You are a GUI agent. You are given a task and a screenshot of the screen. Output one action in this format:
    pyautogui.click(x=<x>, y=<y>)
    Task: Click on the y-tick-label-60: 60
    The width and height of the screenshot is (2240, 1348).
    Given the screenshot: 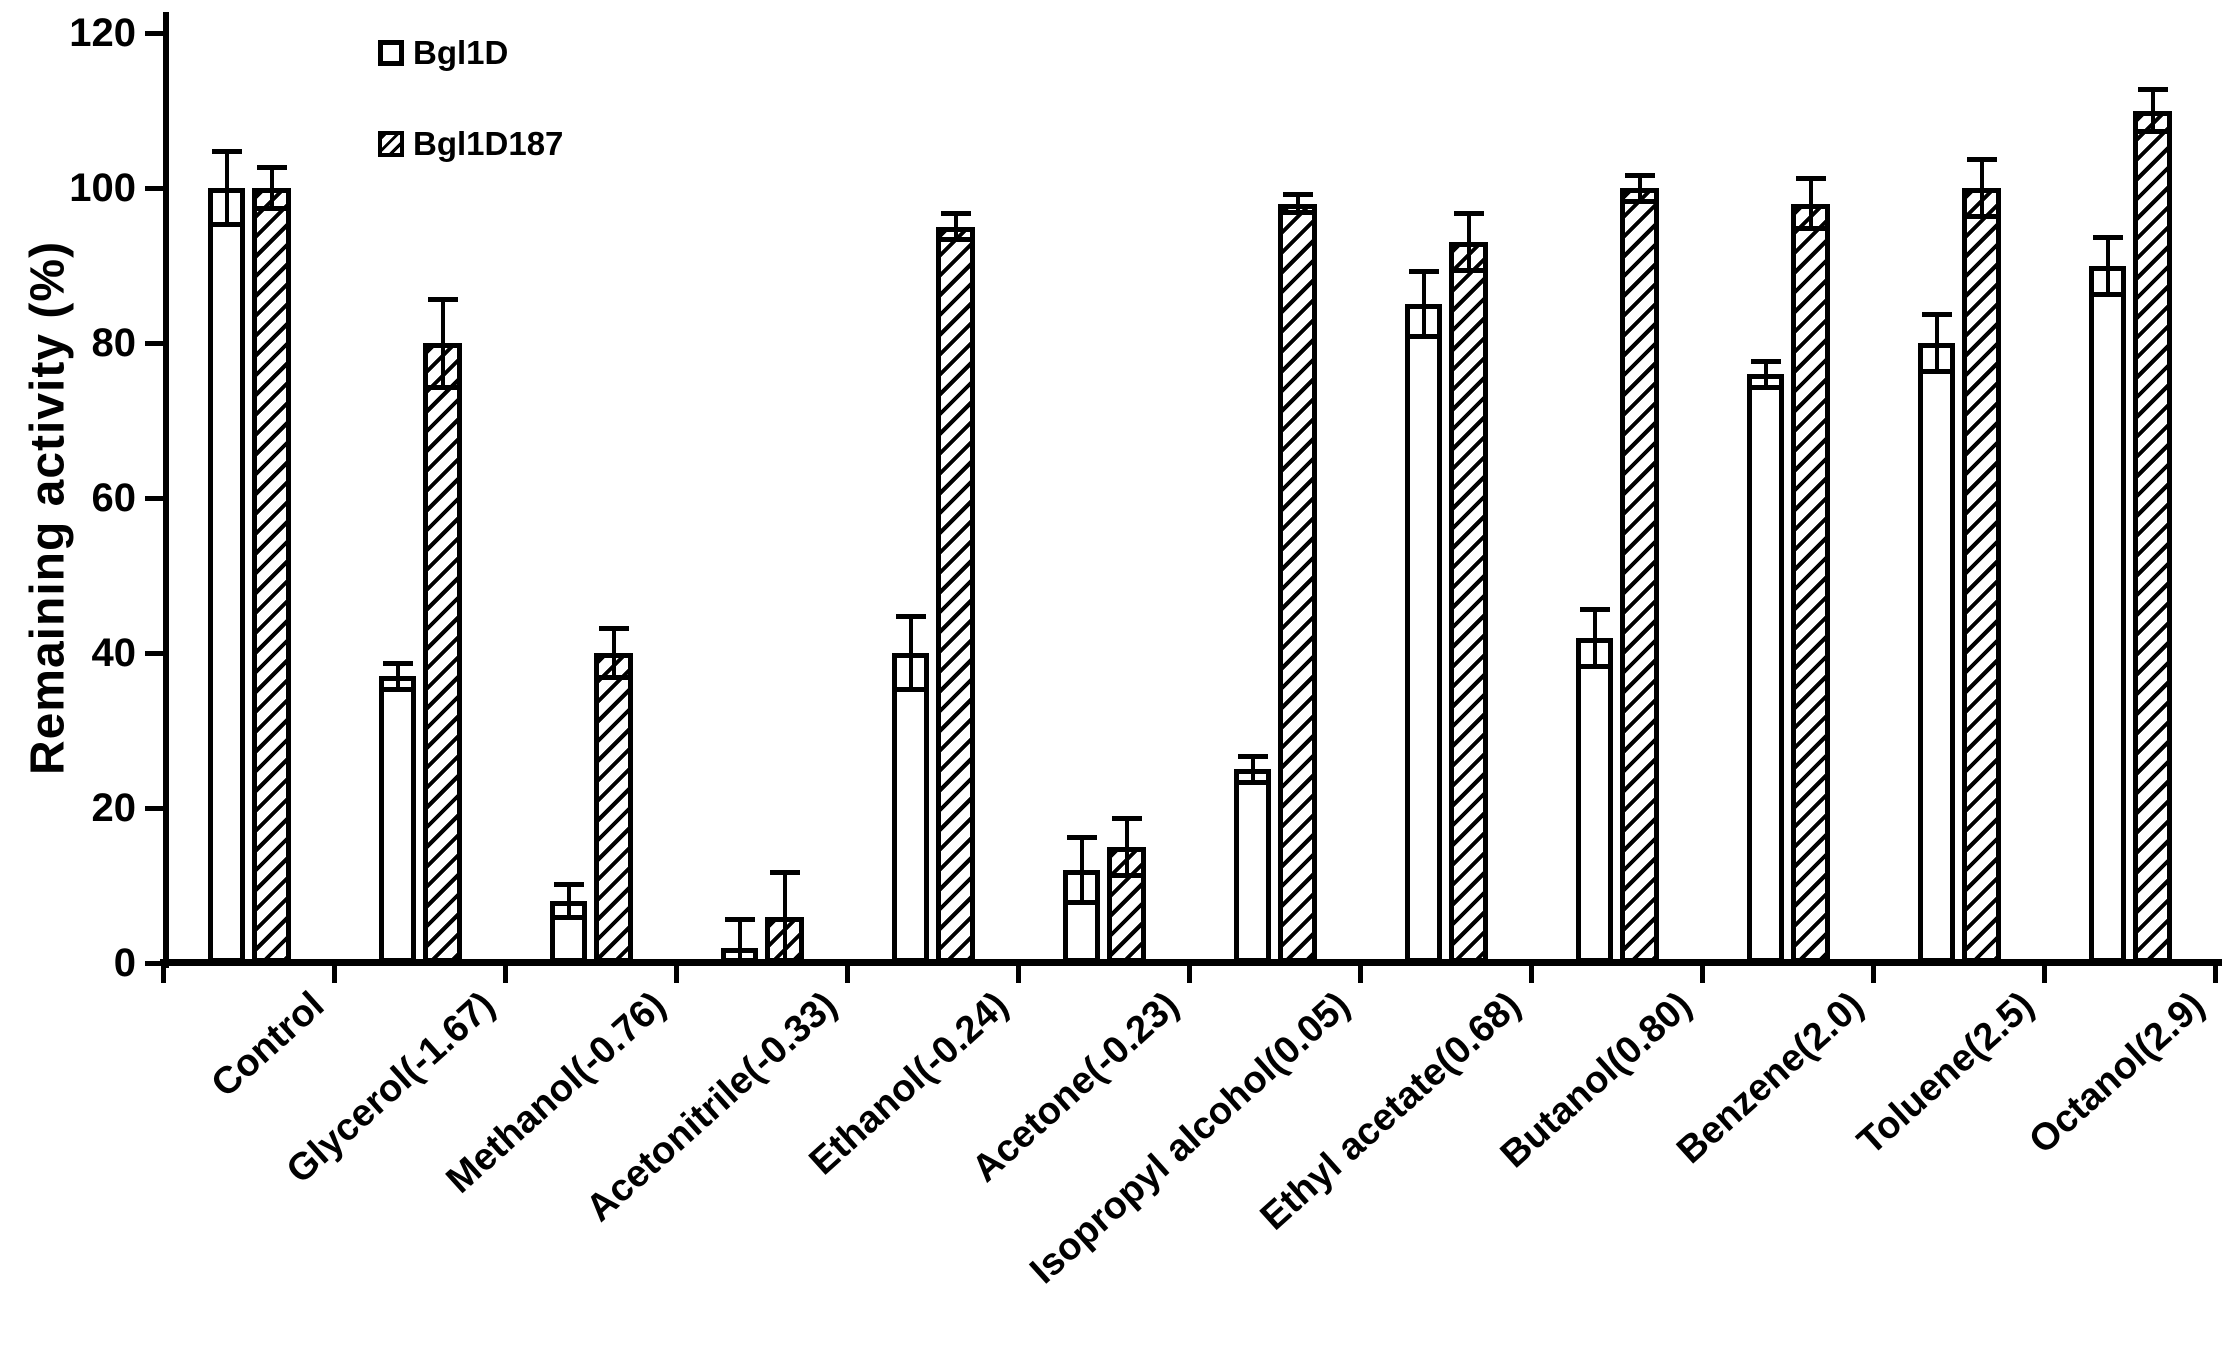 What is the action you would take?
    pyautogui.click(x=114, y=498)
    